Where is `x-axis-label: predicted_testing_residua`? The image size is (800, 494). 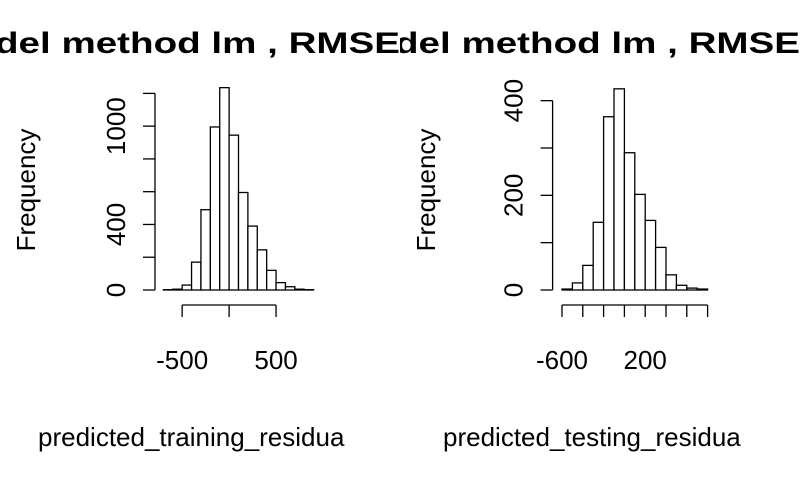 x-axis-label: predicted_testing_residua is located at coordinates (592, 437).